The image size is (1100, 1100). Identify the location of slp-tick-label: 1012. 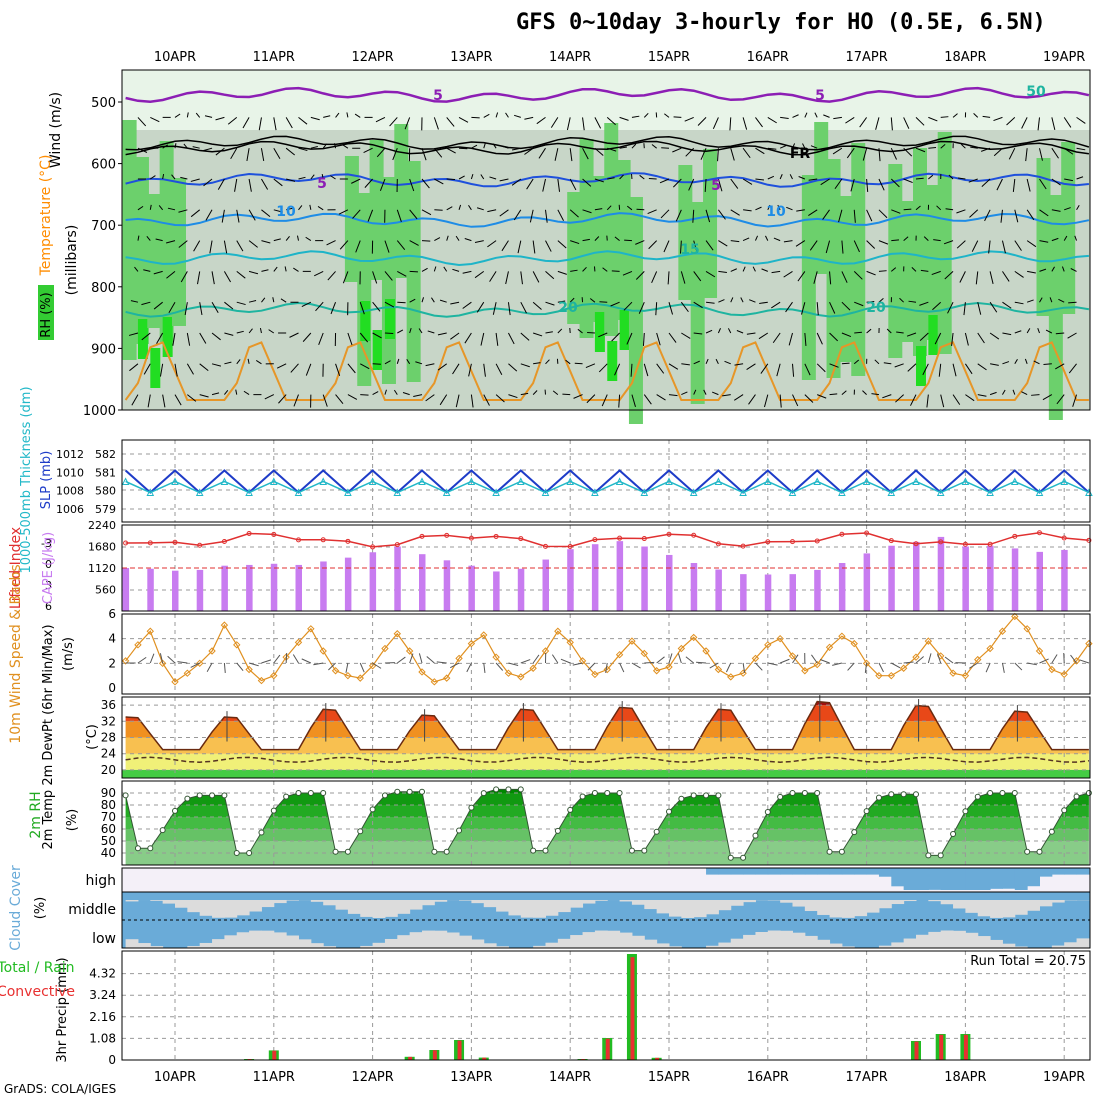
(70, 454).